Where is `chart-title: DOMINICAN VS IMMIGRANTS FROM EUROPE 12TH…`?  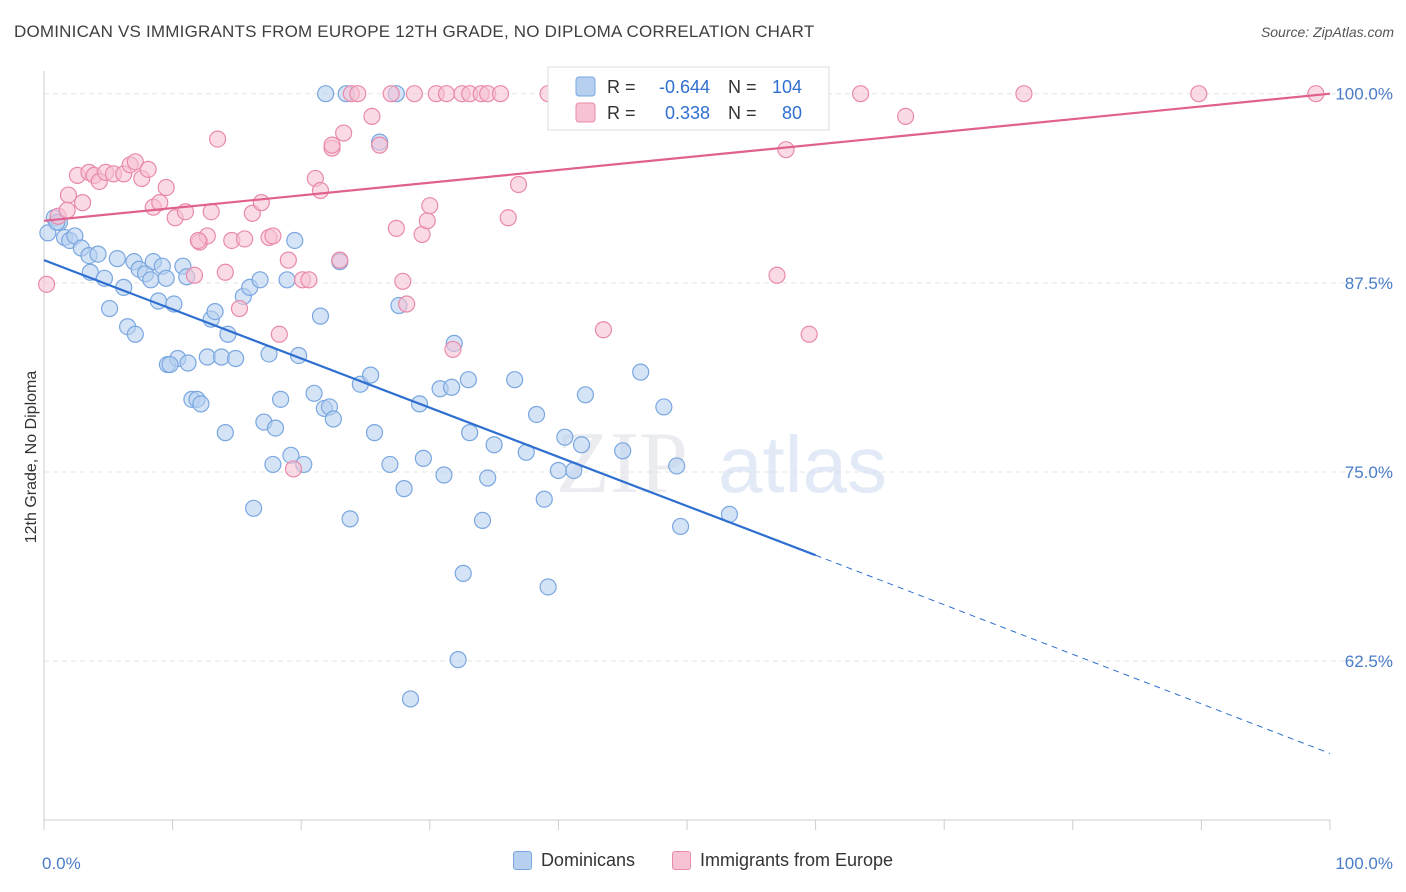
chart-title: DOMINICAN VS IMMIGRANTS FROM EUROPE 12TH… is located at coordinates (414, 31).